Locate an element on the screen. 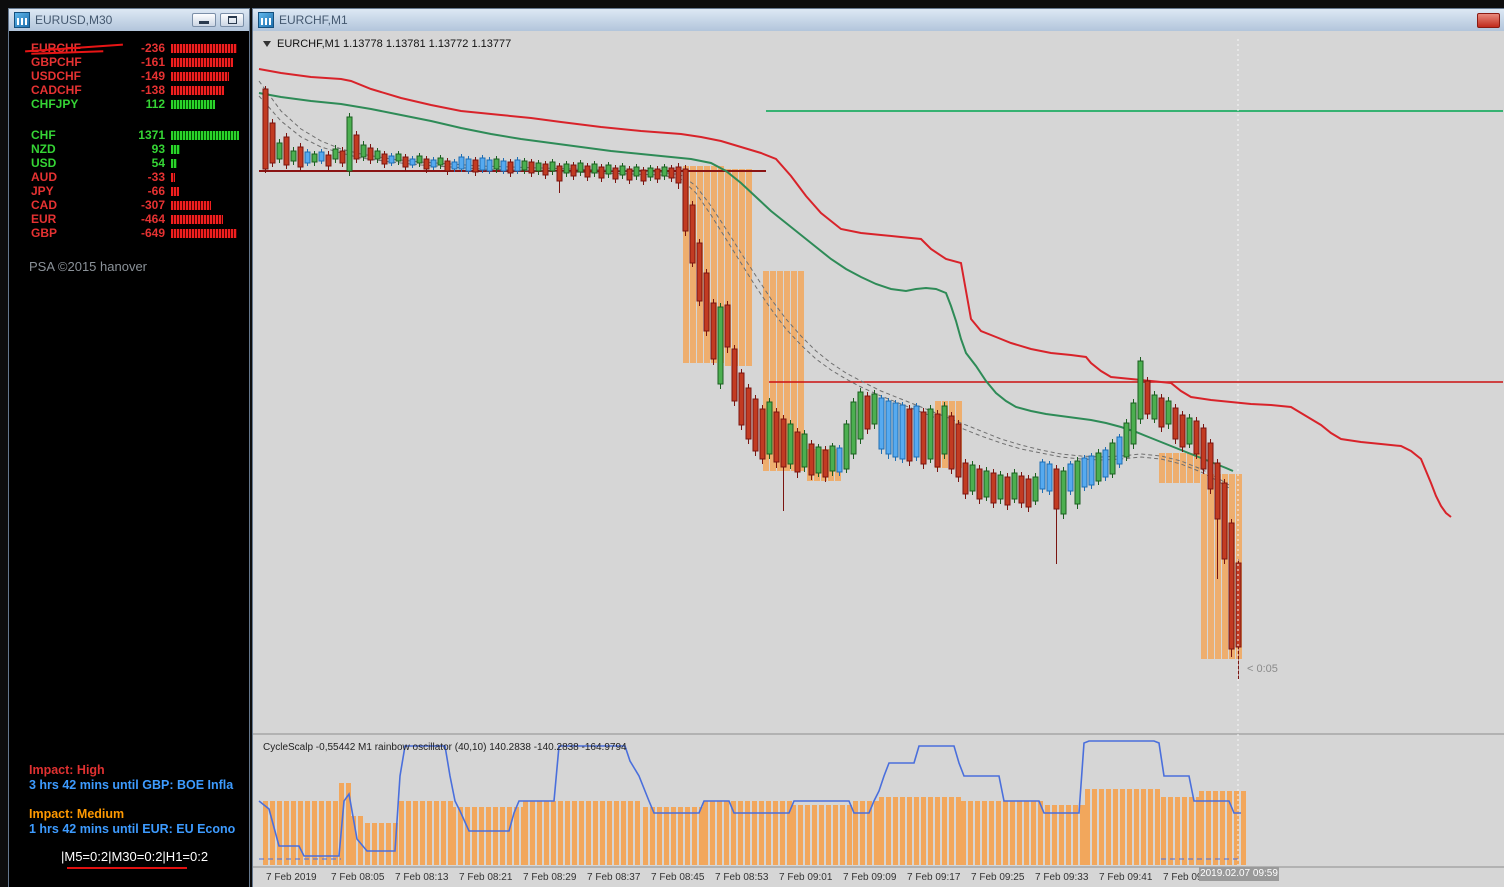 Image resolution: width=1504 pixels, height=887 pixels. time-label: 7 Feb 08:53 is located at coordinates (742, 877).